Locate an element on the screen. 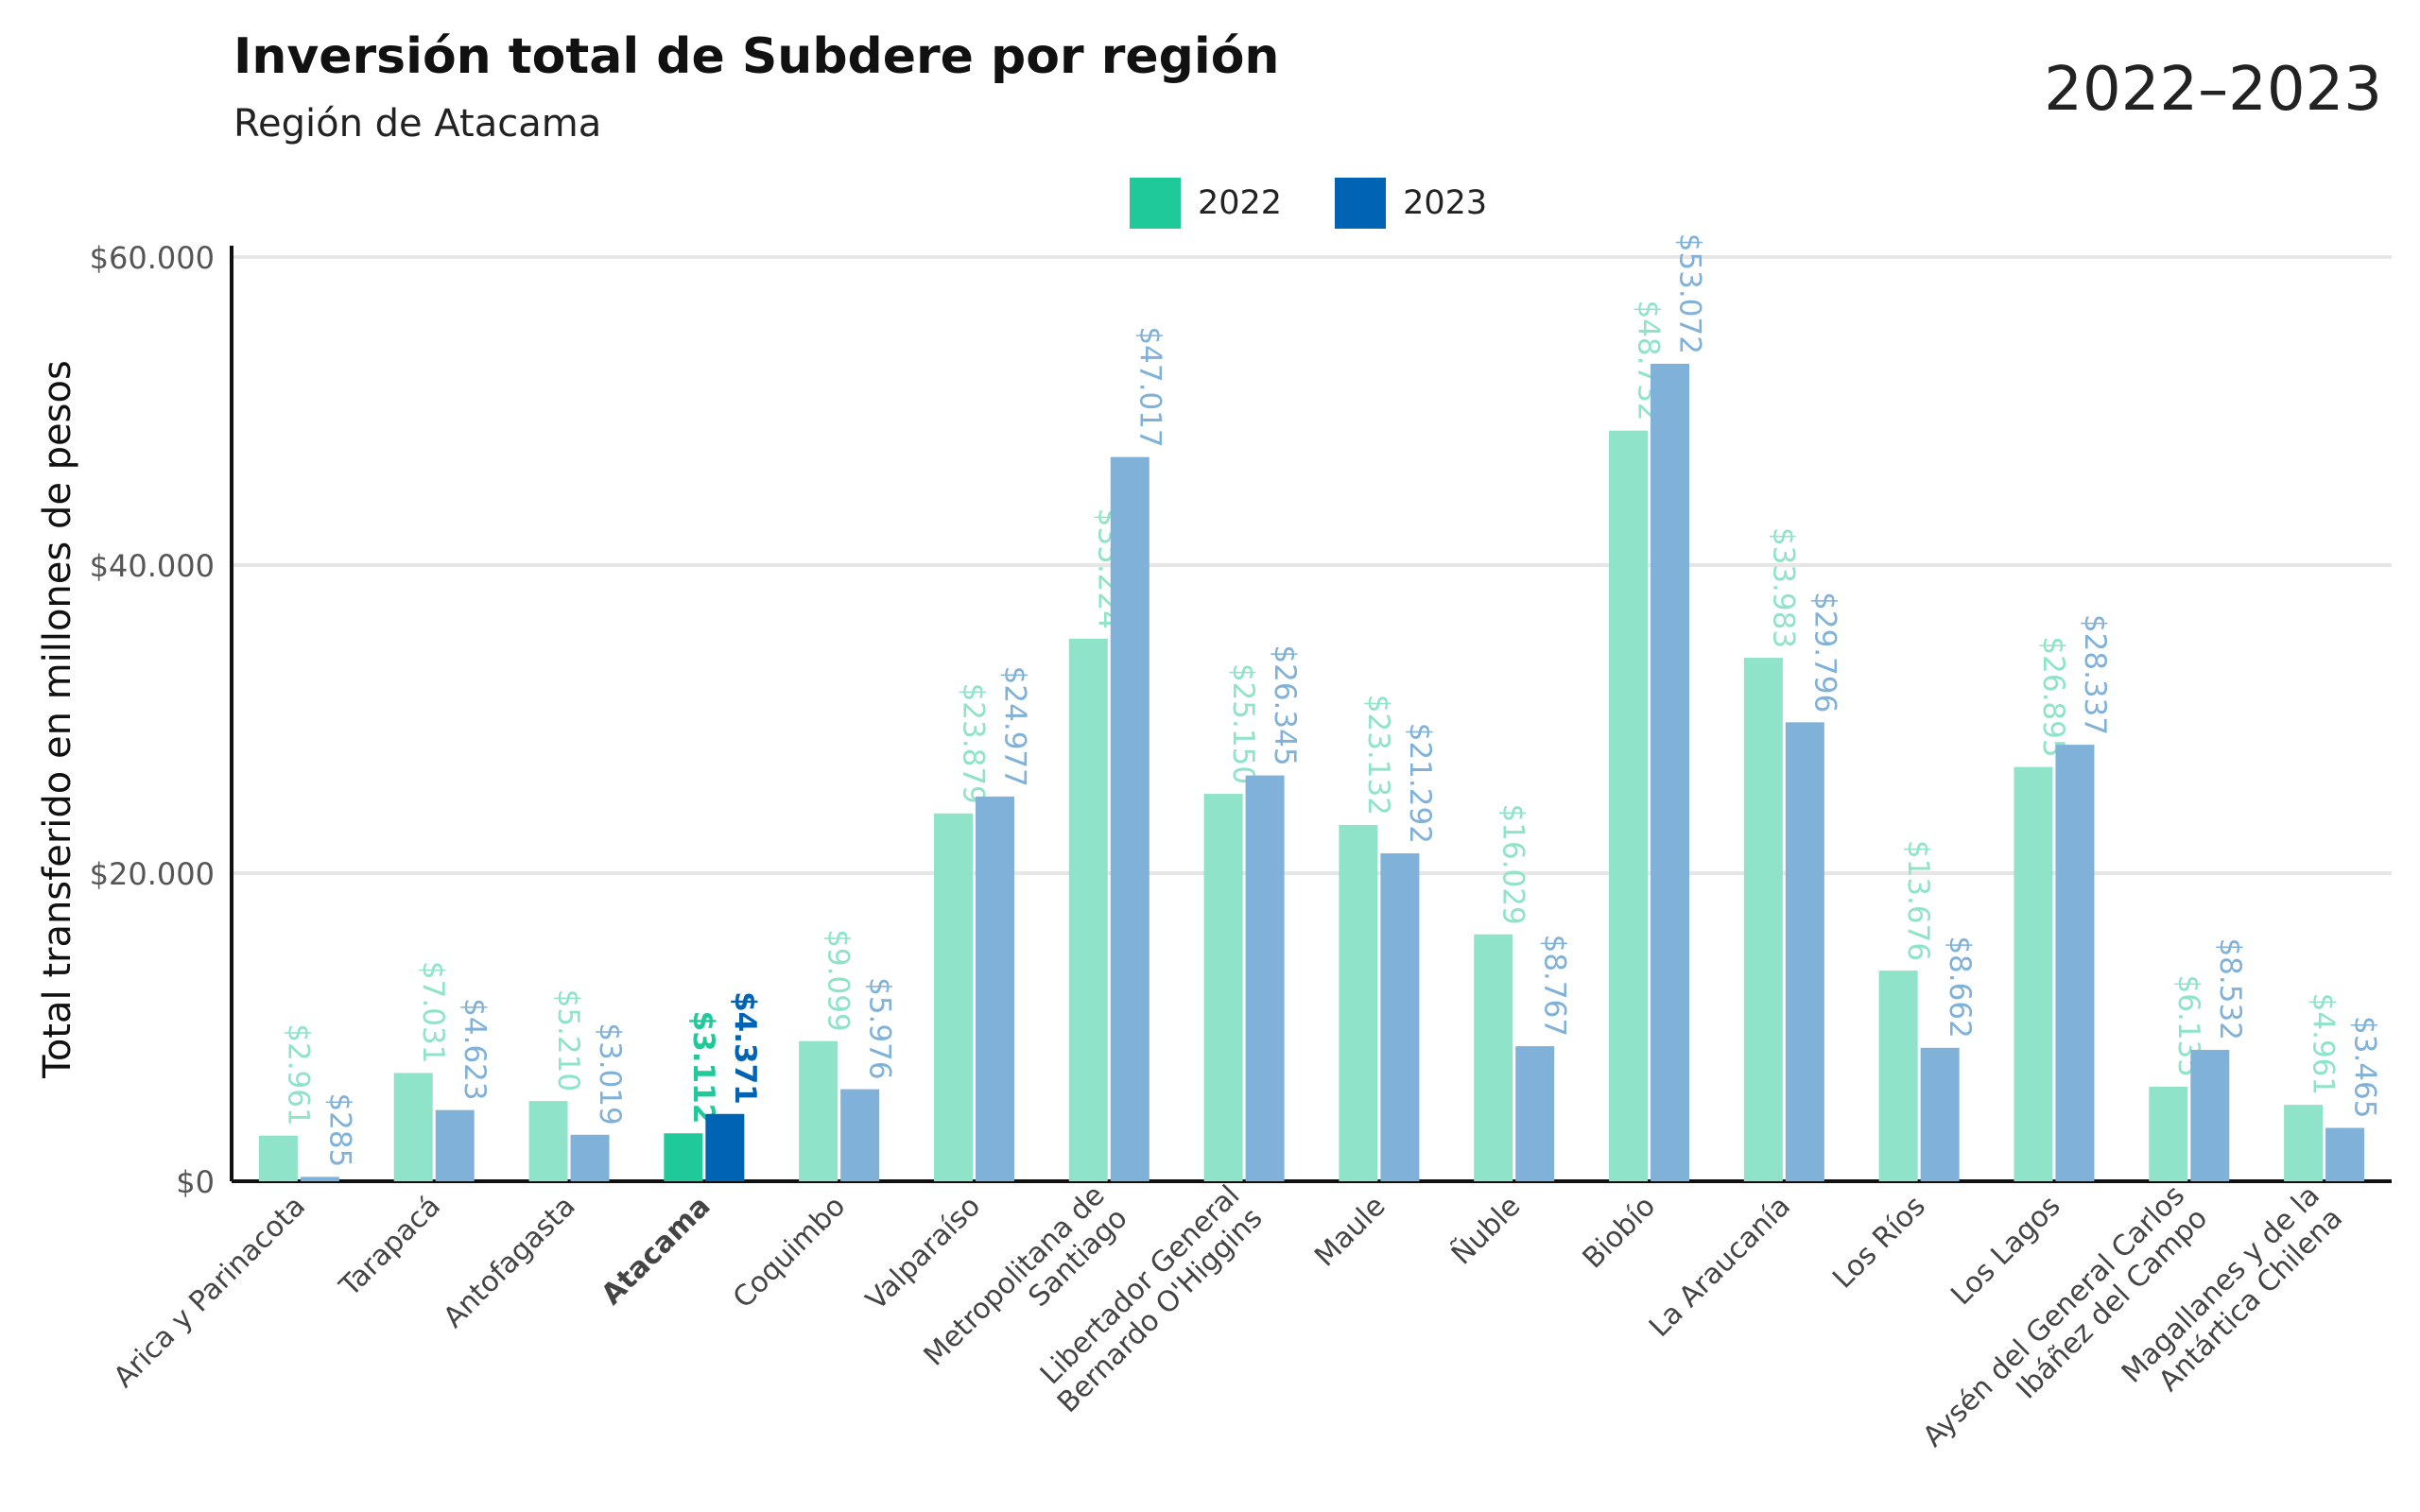 The width and height of the screenshot is (2420, 1512). data-label-2023: $26.345 is located at coordinates (1285, 704).